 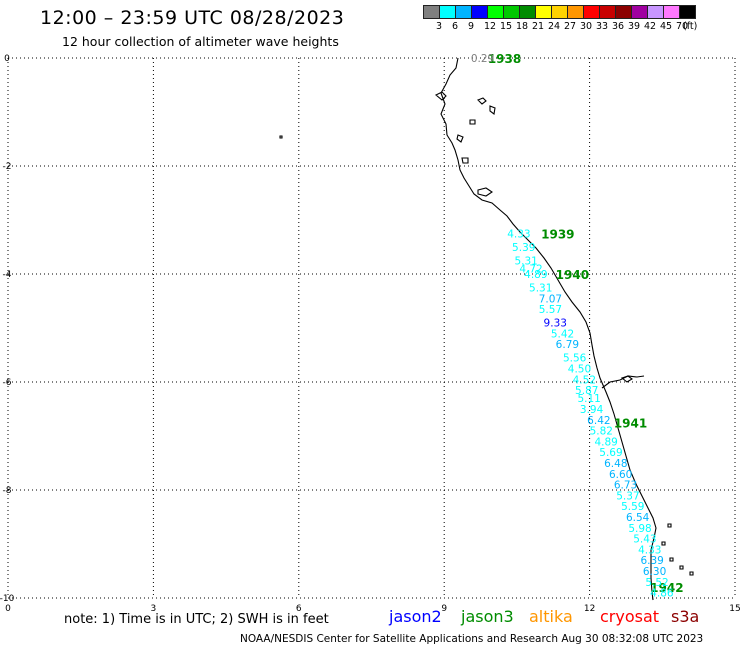 What do you see at coordinates (554, 26) in the screenshot?
I see `color-scale-label: 24` at bounding box center [554, 26].